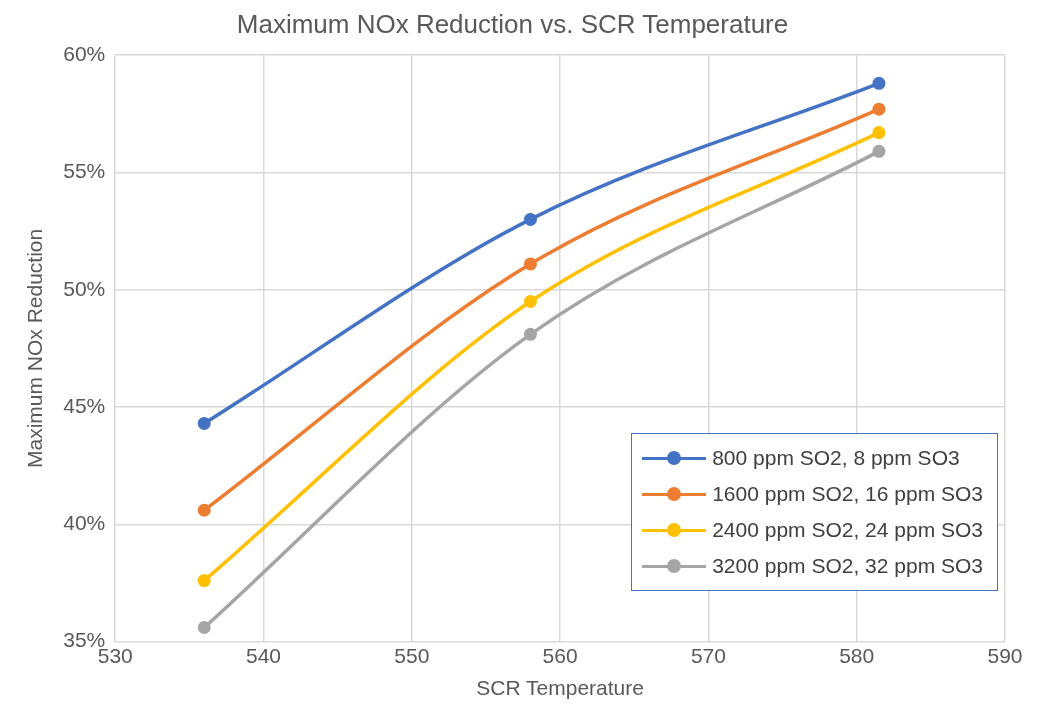  Describe the element at coordinates (84, 405) in the screenshot. I see `y-tick-label: 45%` at that location.